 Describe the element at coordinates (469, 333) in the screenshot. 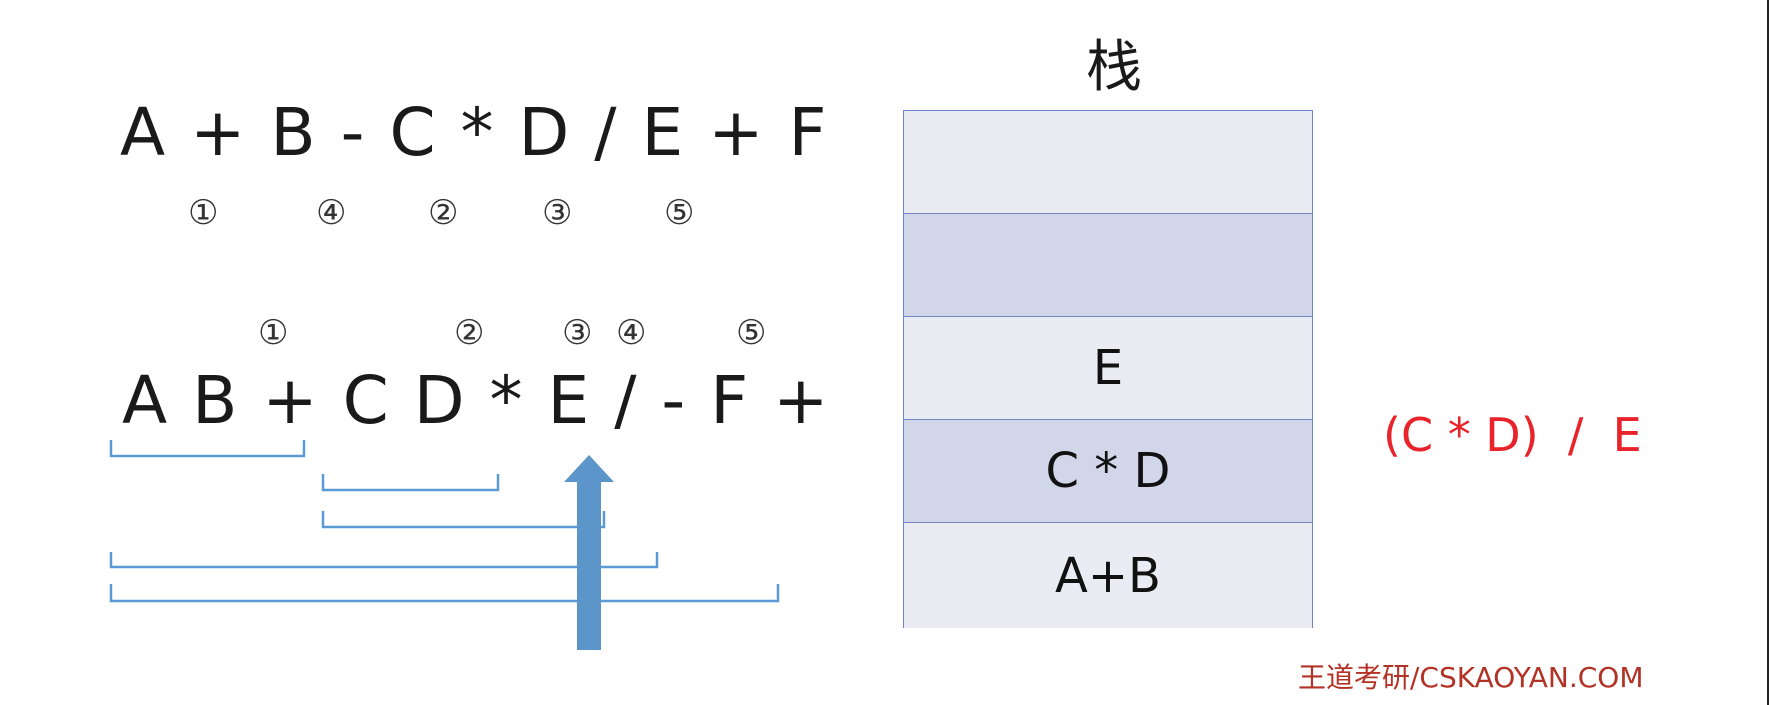

I see `postfix-order-label: ②` at that location.